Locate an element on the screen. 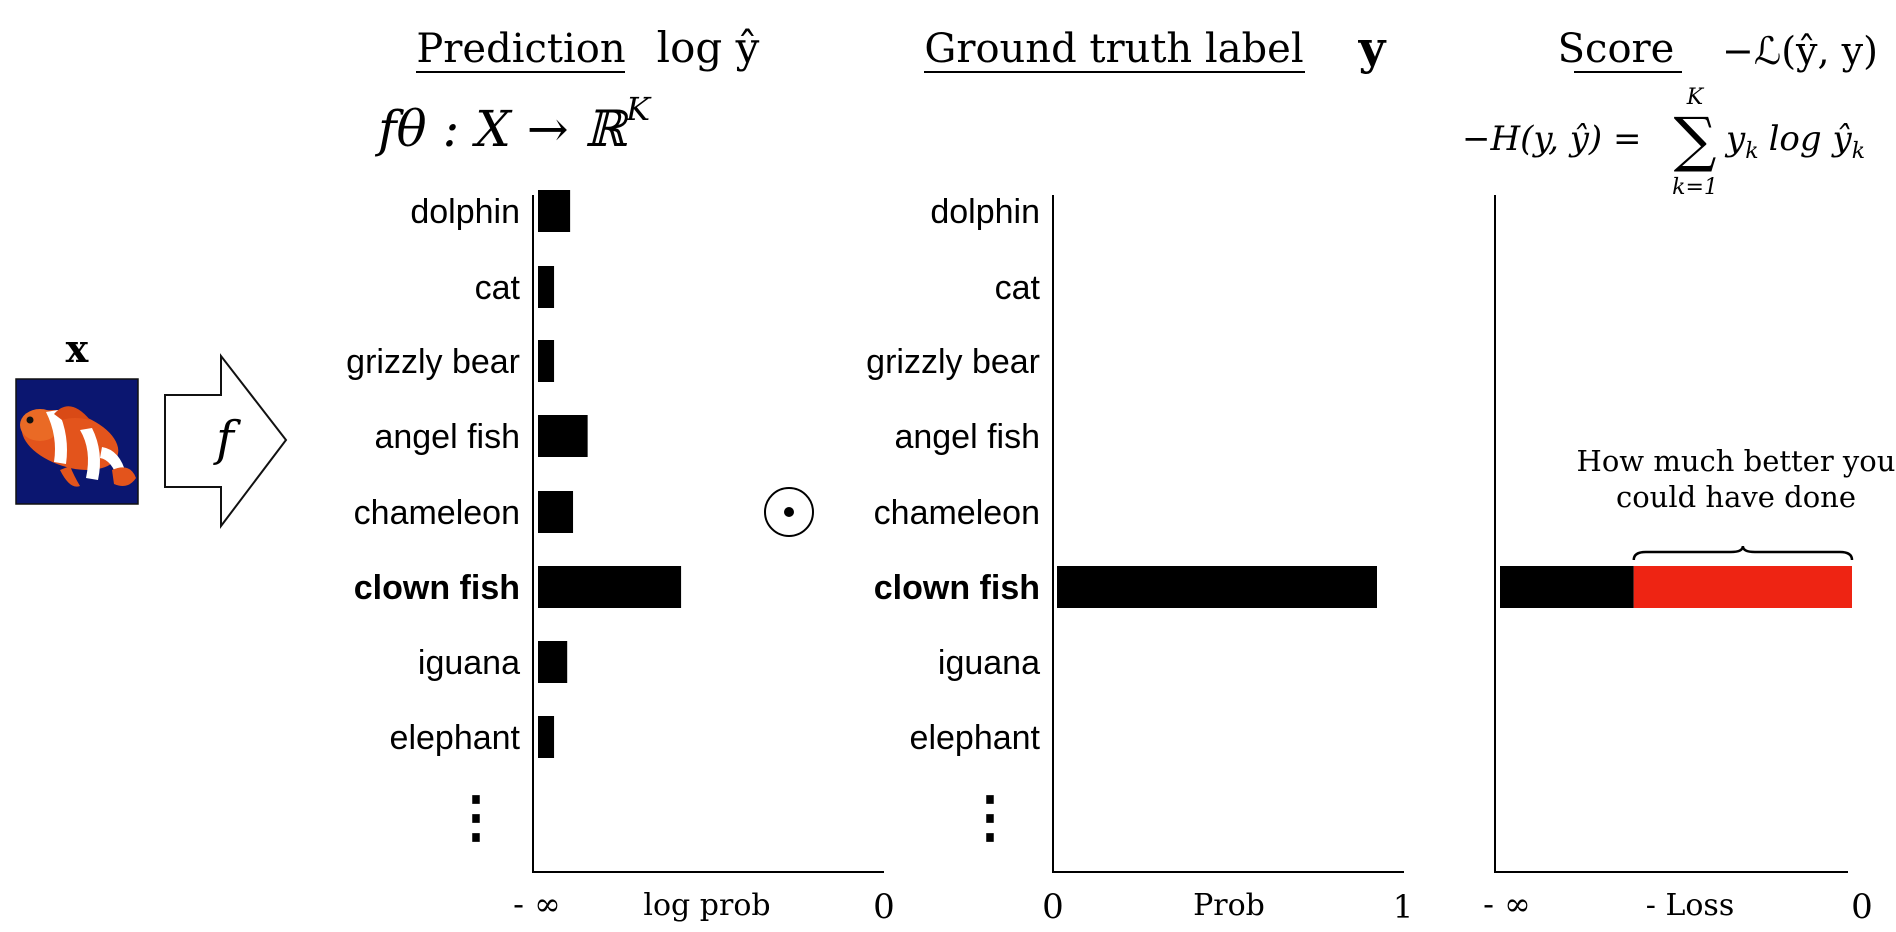 This screenshot has height=932, width=1896. score-bar-achieved is located at coordinates (1567, 587).